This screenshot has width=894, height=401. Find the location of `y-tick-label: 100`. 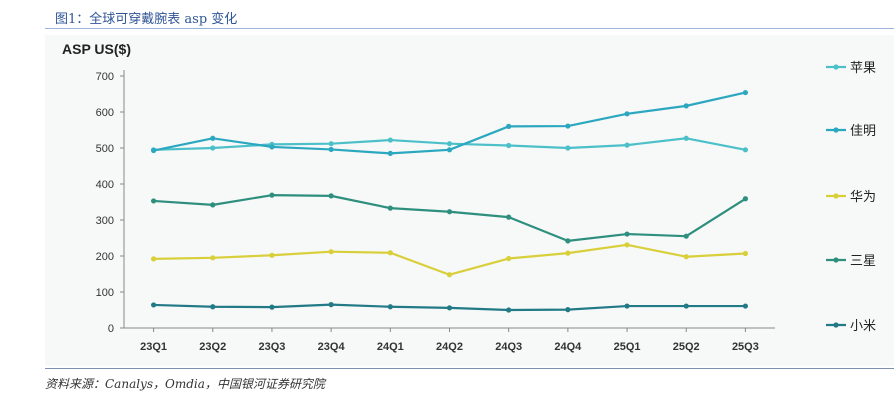

y-tick-label: 100 is located at coordinates (105, 293).